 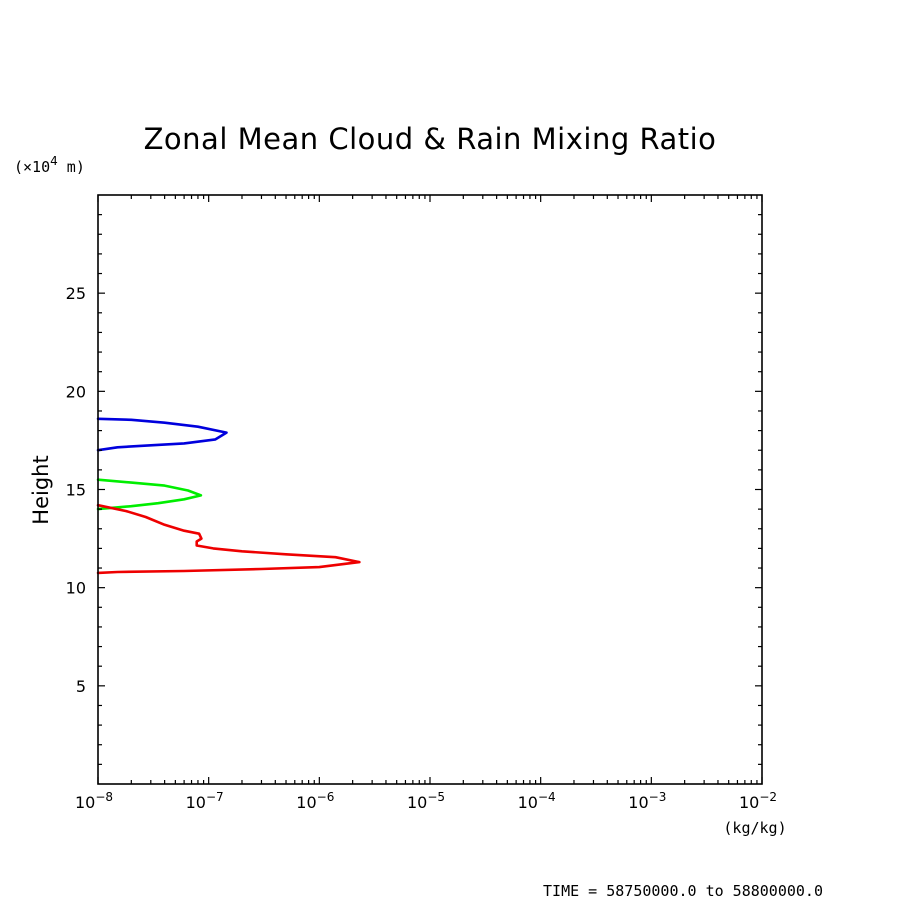 I want to click on y-tick-label: 10, so click(x=76, y=588).